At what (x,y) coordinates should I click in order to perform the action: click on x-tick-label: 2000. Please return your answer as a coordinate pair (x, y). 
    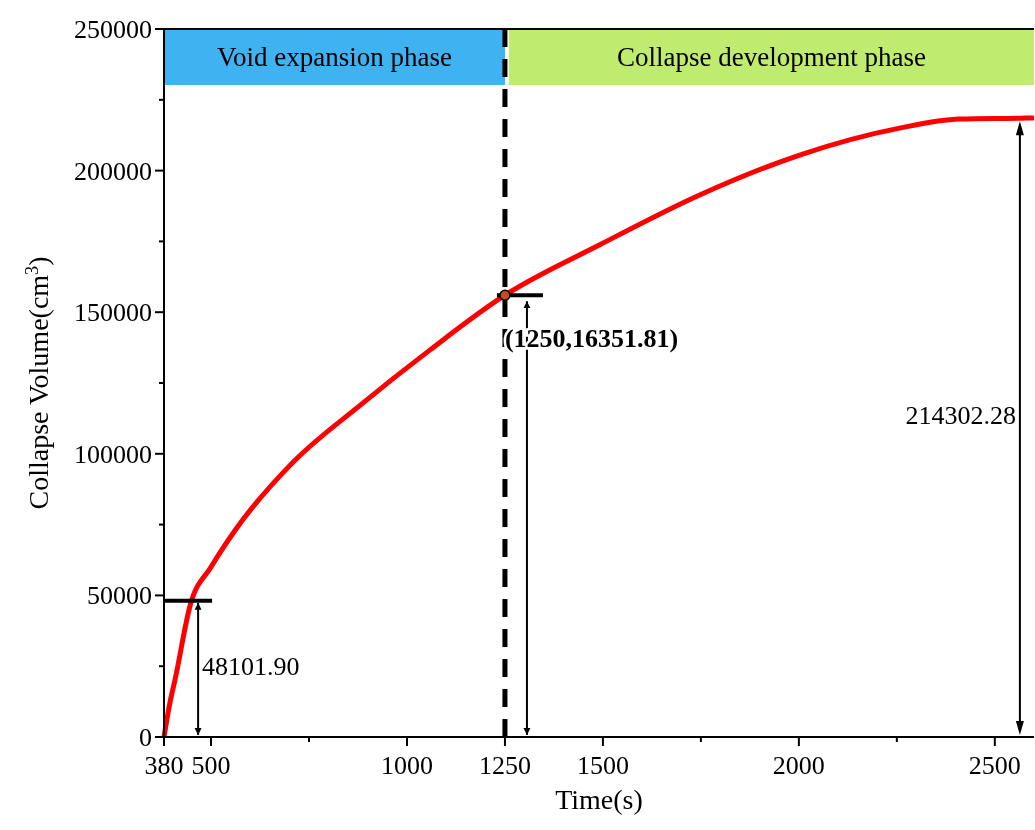
    Looking at the image, I should click on (798, 765).